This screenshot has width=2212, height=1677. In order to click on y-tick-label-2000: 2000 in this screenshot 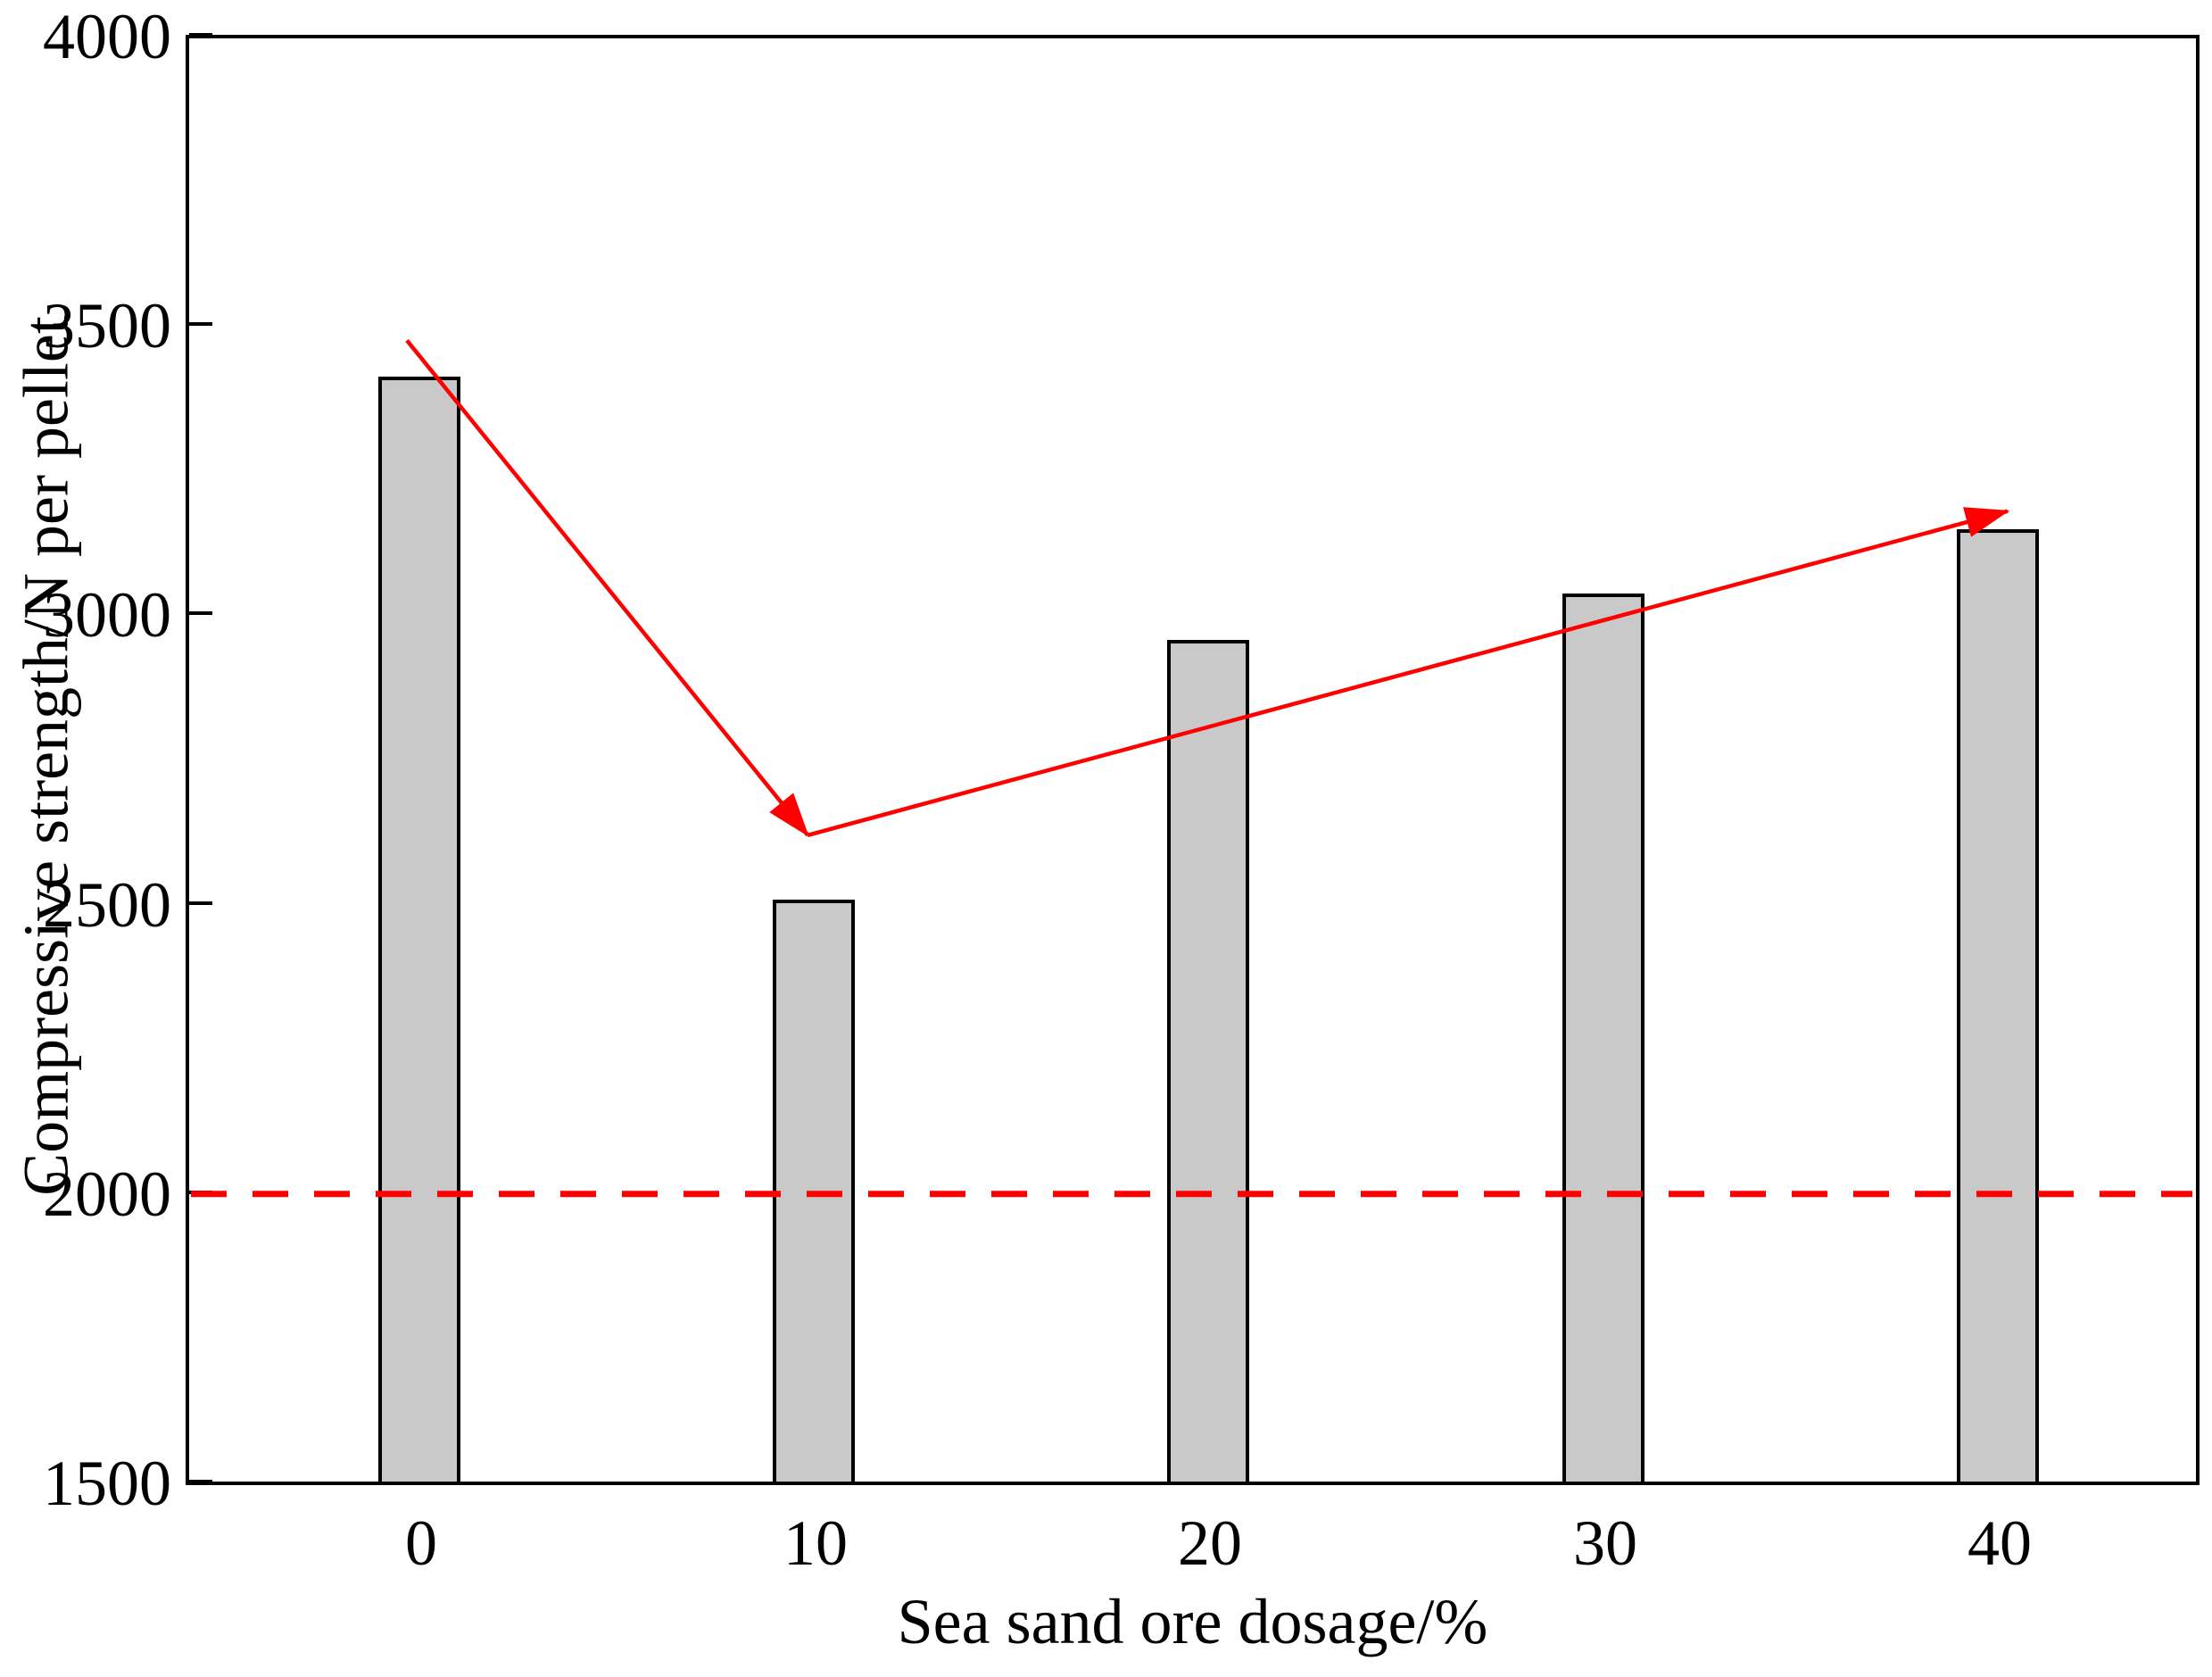, I will do `click(107, 1194)`.